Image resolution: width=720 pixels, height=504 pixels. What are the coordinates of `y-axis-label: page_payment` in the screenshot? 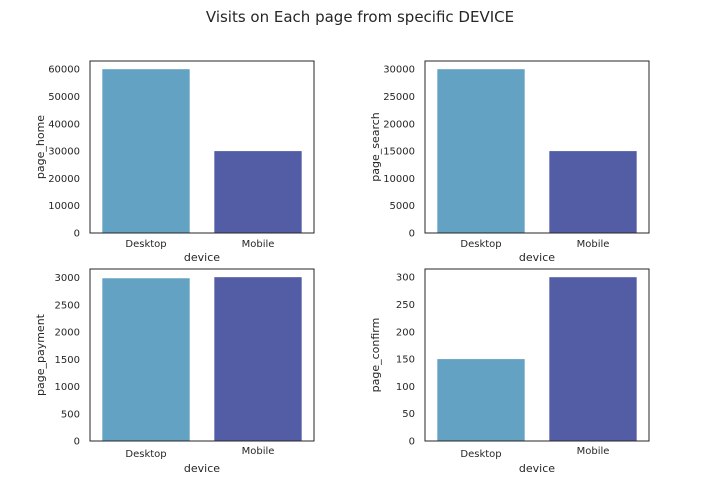 It's located at (40, 354).